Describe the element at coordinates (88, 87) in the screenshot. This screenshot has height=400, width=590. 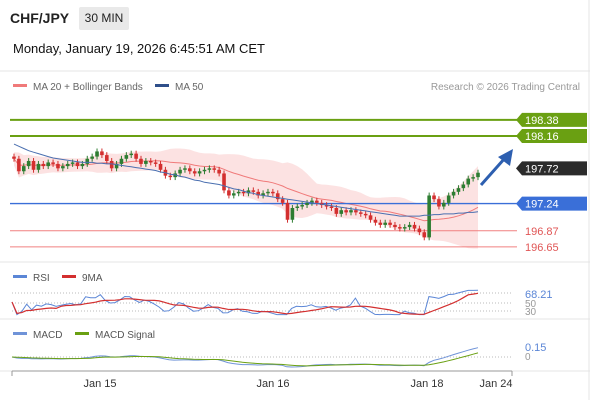
I see `bb-legend-label: MA 20 + Bollinger Bands` at that location.